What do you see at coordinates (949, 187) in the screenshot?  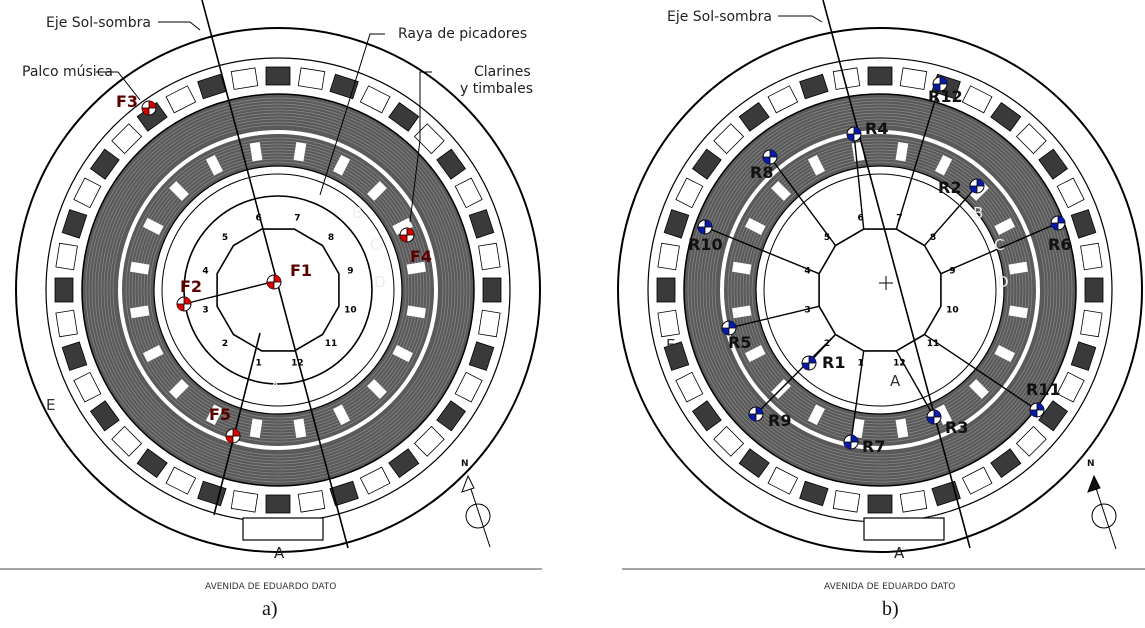 I see `receiver-label-r2: R2` at bounding box center [949, 187].